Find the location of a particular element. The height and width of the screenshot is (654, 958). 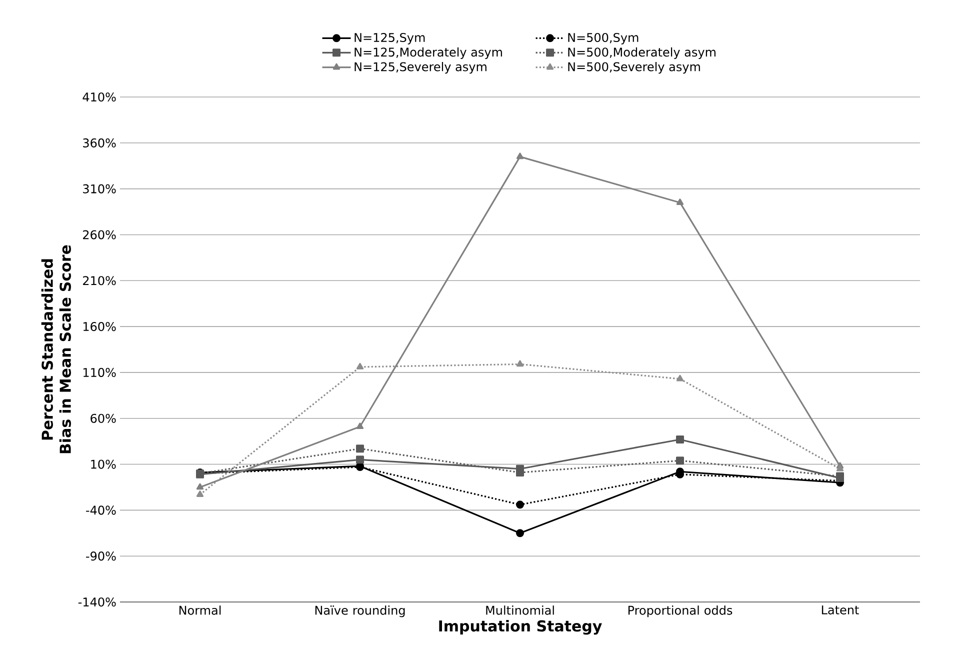

y-tick-label: 260% is located at coordinates (99, 235).